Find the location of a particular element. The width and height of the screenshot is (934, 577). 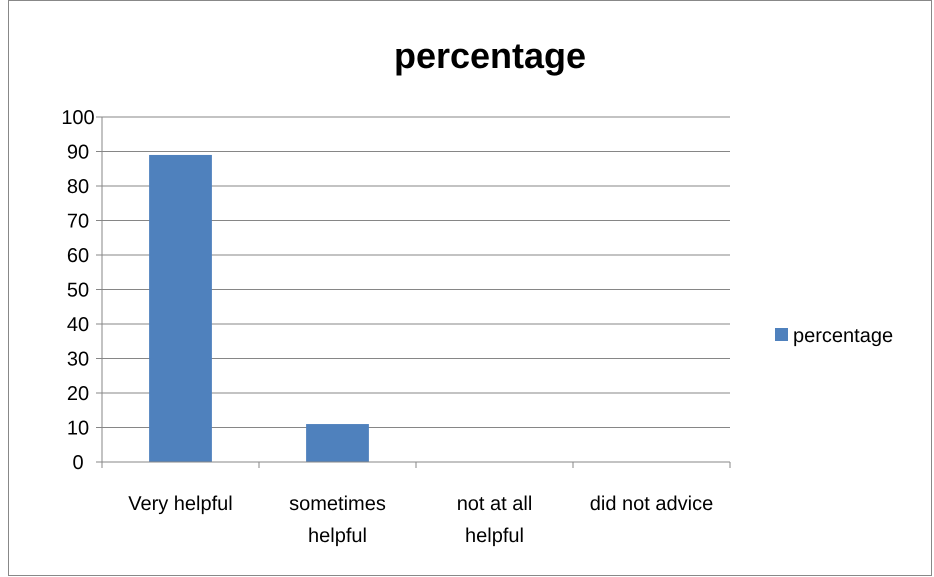

y-tick-label: 40 is located at coordinates (78, 325).